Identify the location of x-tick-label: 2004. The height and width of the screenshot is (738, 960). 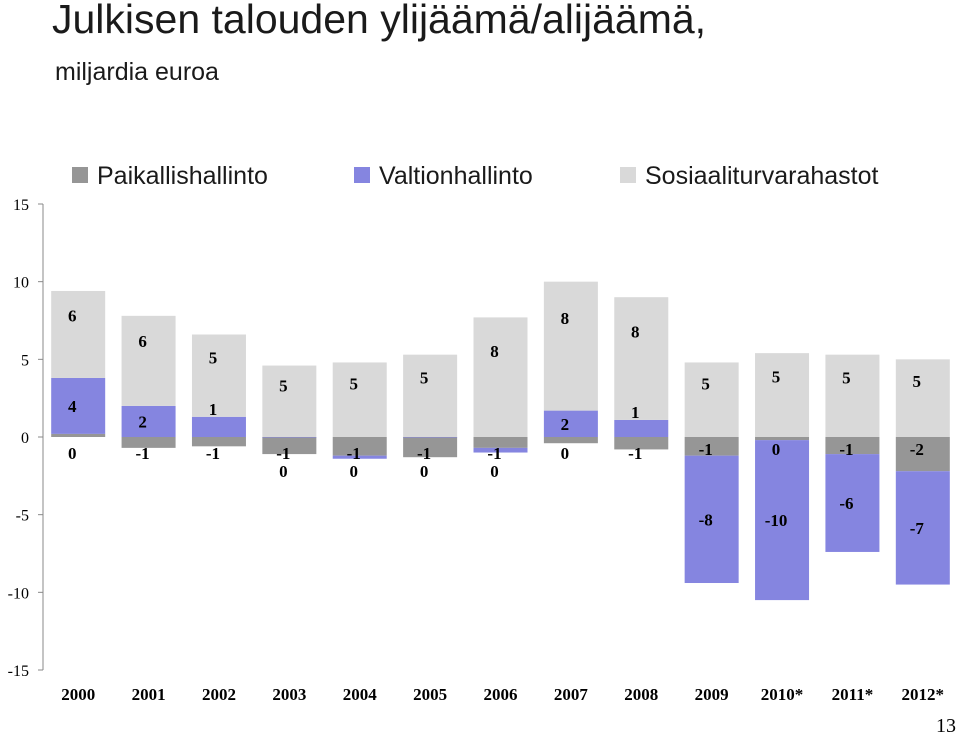
(360, 694).